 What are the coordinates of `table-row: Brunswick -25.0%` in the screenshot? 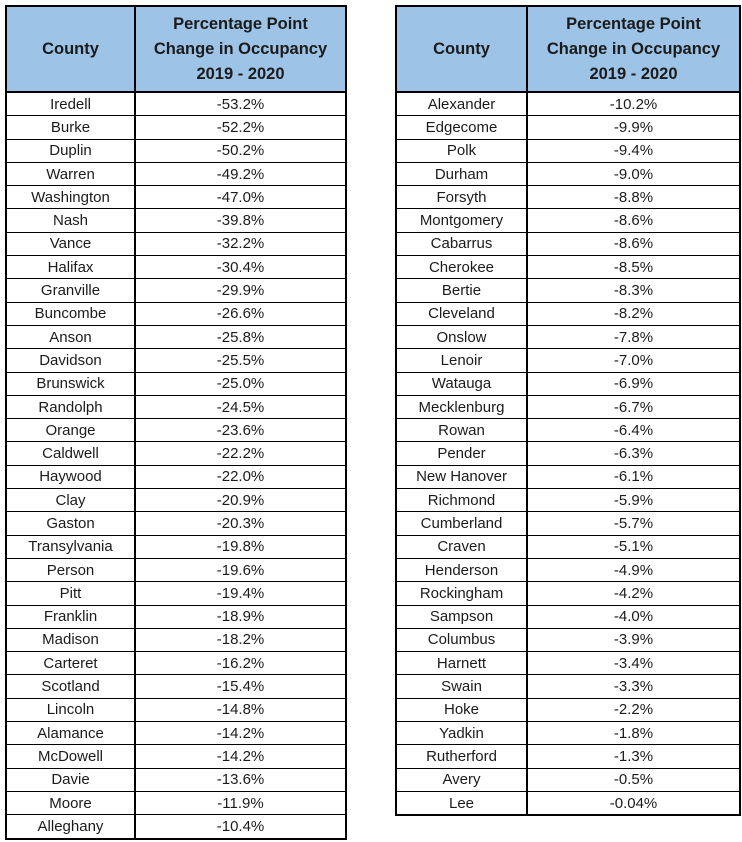 It's located at (176, 383).